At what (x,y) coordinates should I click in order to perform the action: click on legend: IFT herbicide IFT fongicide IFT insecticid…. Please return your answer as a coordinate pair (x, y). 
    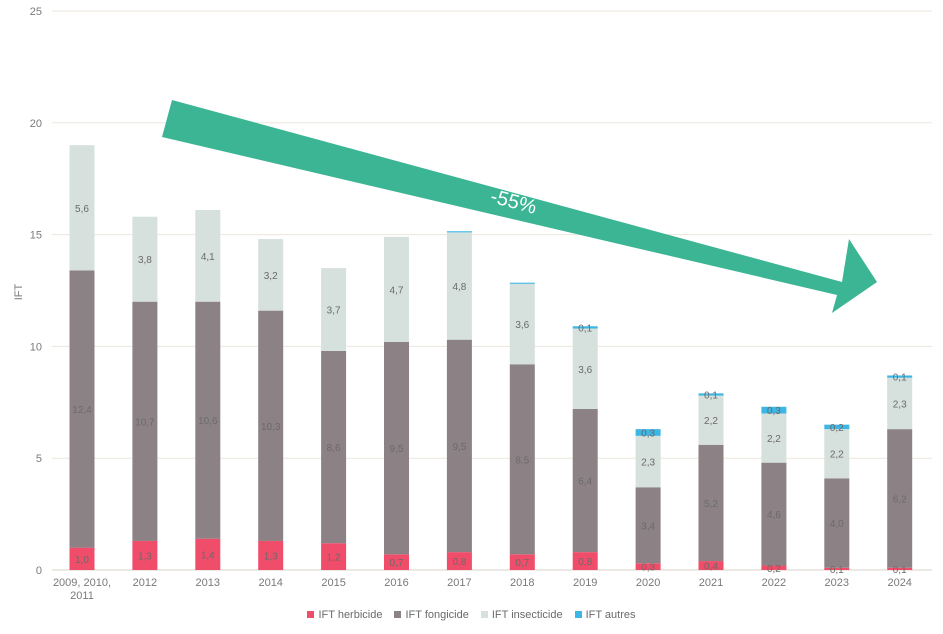
    Looking at the image, I should click on (471, 615).